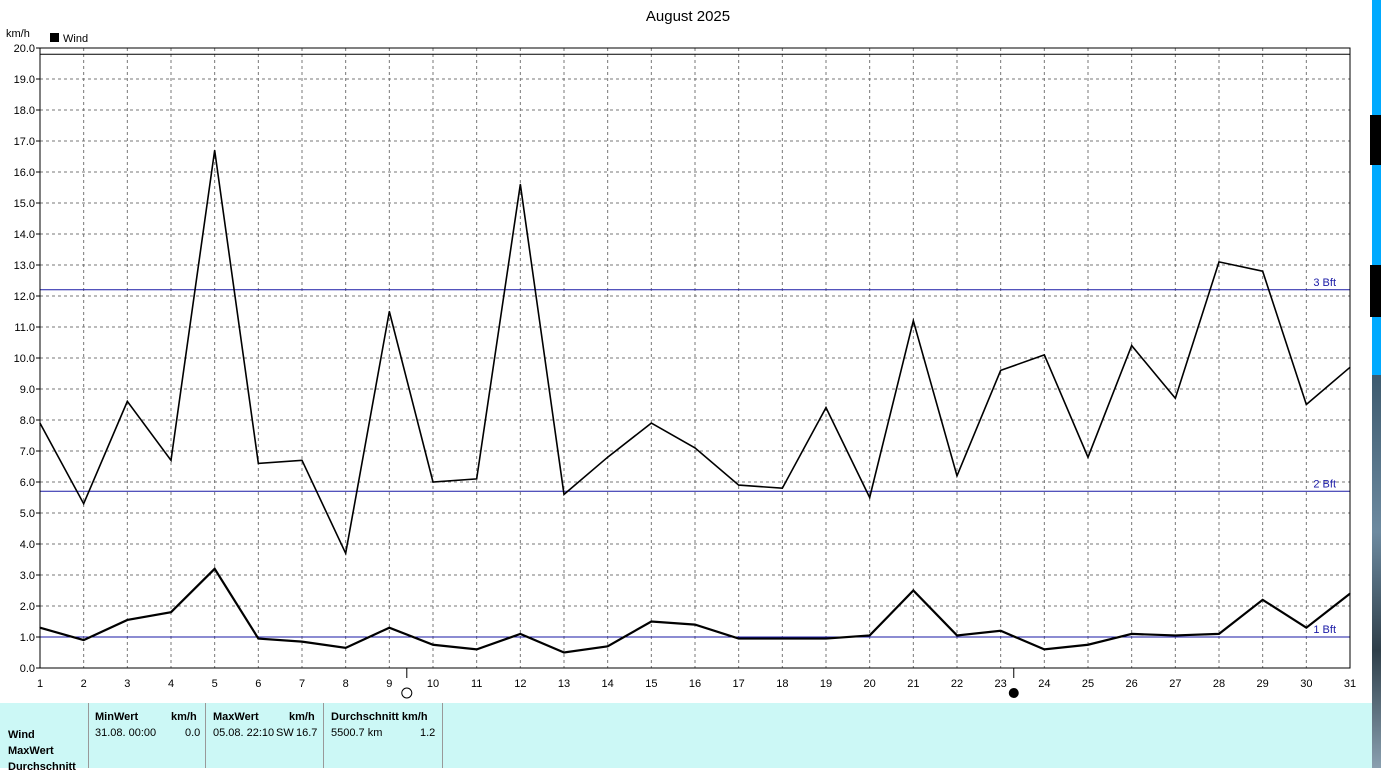  What do you see at coordinates (957, 684) in the screenshot?
I see `x-tick-label: 22` at bounding box center [957, 684].